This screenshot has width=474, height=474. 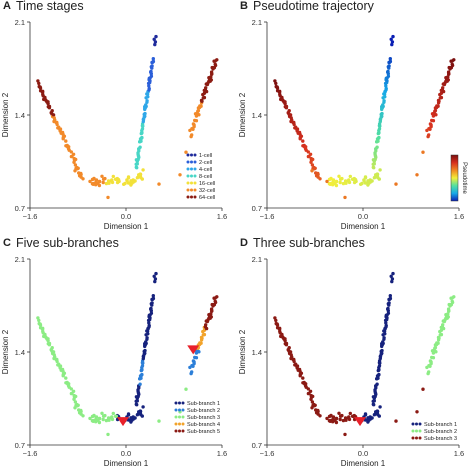 I want to click on y-tick-label: 1.4, so click(x=20, y=115).